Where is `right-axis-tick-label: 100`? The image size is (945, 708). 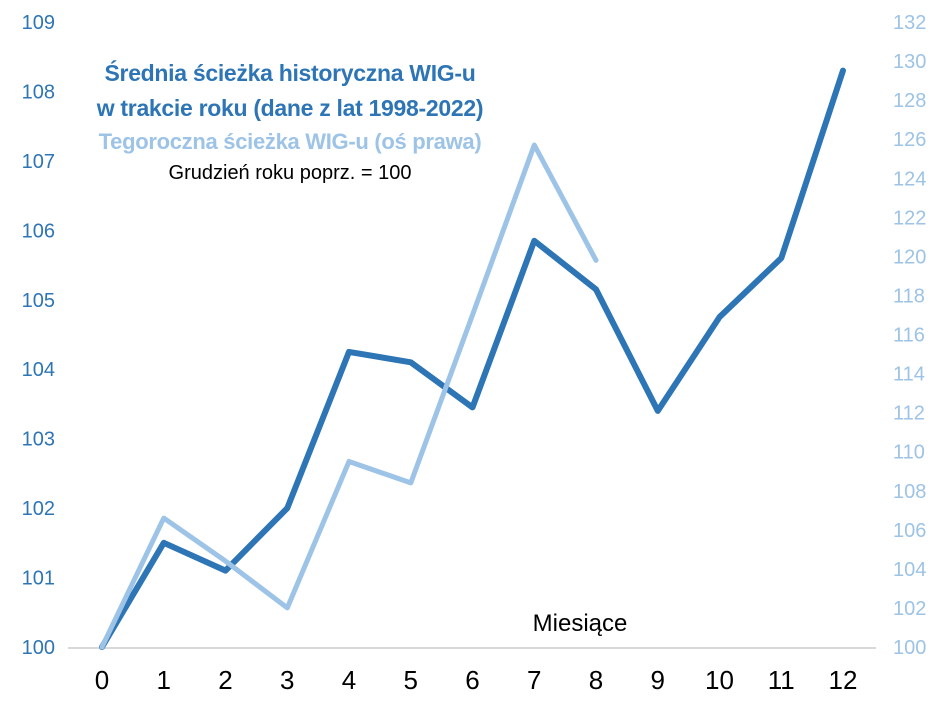
right-axis-tick-label: 100 is located at coordinates (909, 648).